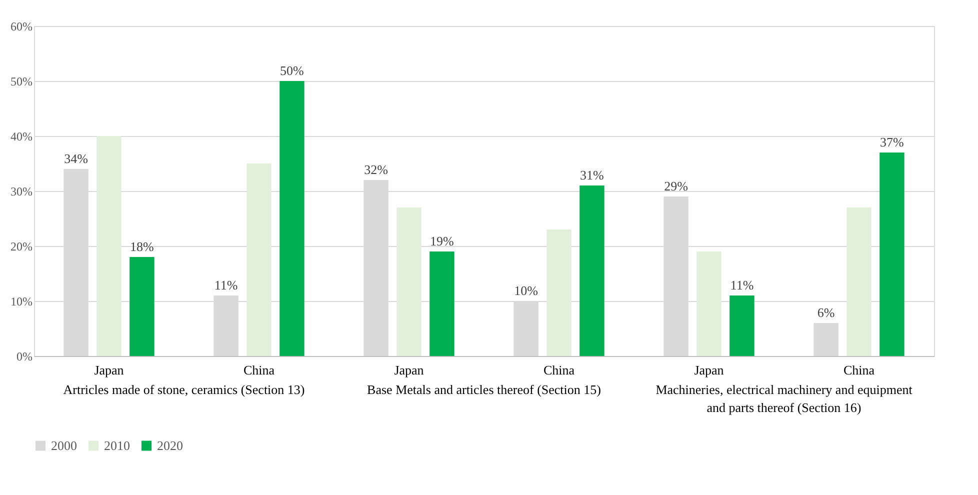  I want to click on y-tick-label: 50%, so click(21, 81).